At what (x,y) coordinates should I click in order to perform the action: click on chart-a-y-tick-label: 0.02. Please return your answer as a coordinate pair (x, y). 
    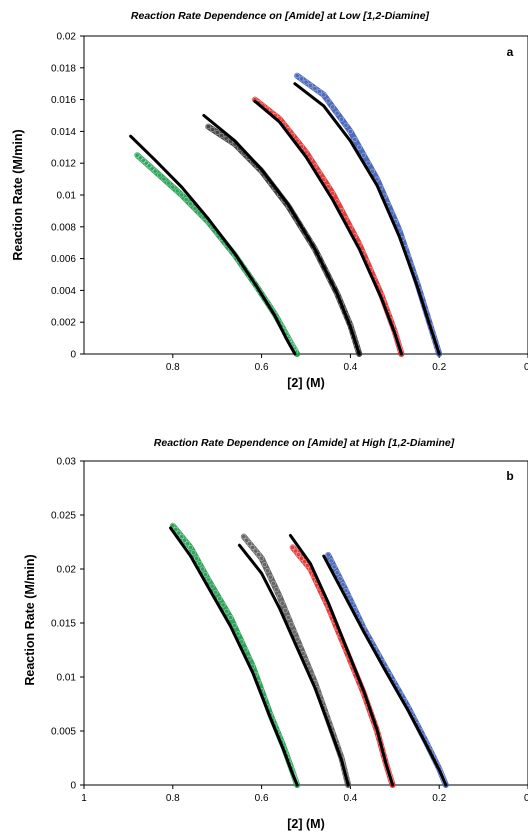
    Looking at the image, I should click on (67, 37).